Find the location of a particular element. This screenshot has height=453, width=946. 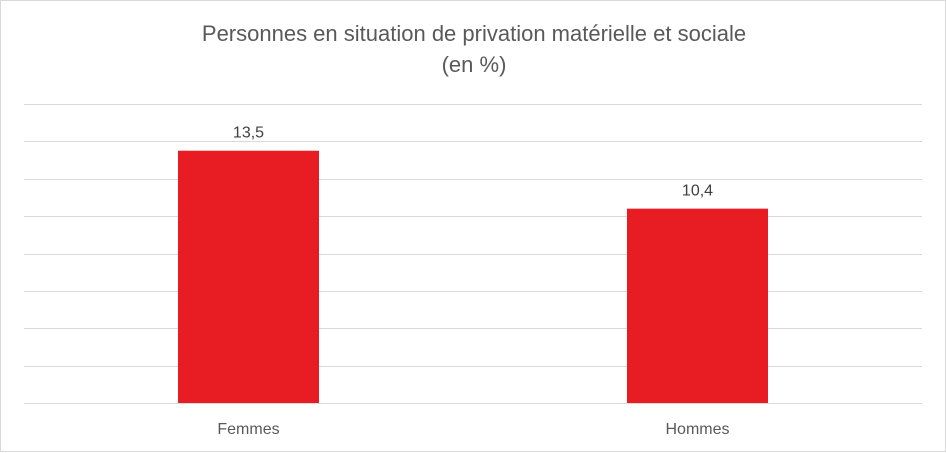

x-tick-label-hommes: Hommes is located at coordinates (697, 429).